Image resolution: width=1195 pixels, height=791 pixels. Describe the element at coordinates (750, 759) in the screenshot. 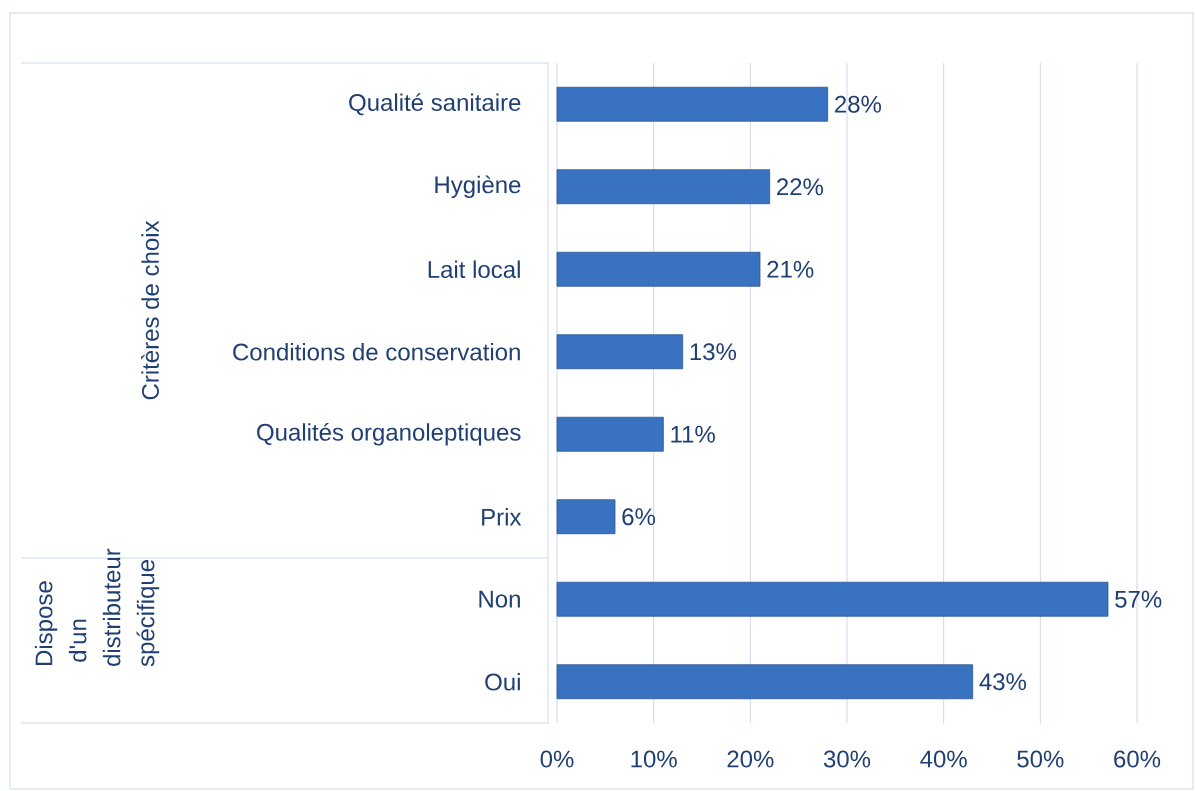

I see `x-tick-label: 20%` at that location.